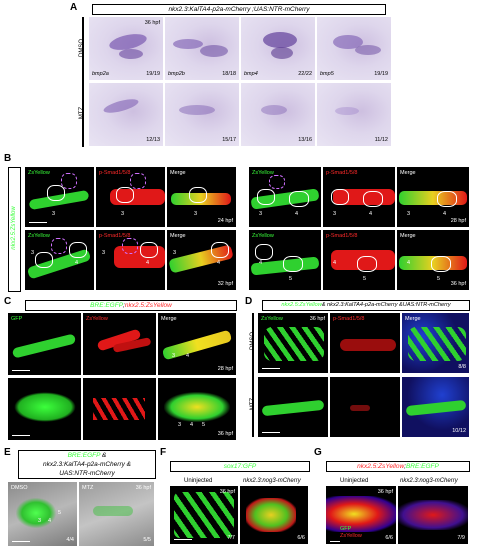 The image size is (478, 550). I want to click on panel-b-24-zs: ZsYellow 3, so click(59, 197).